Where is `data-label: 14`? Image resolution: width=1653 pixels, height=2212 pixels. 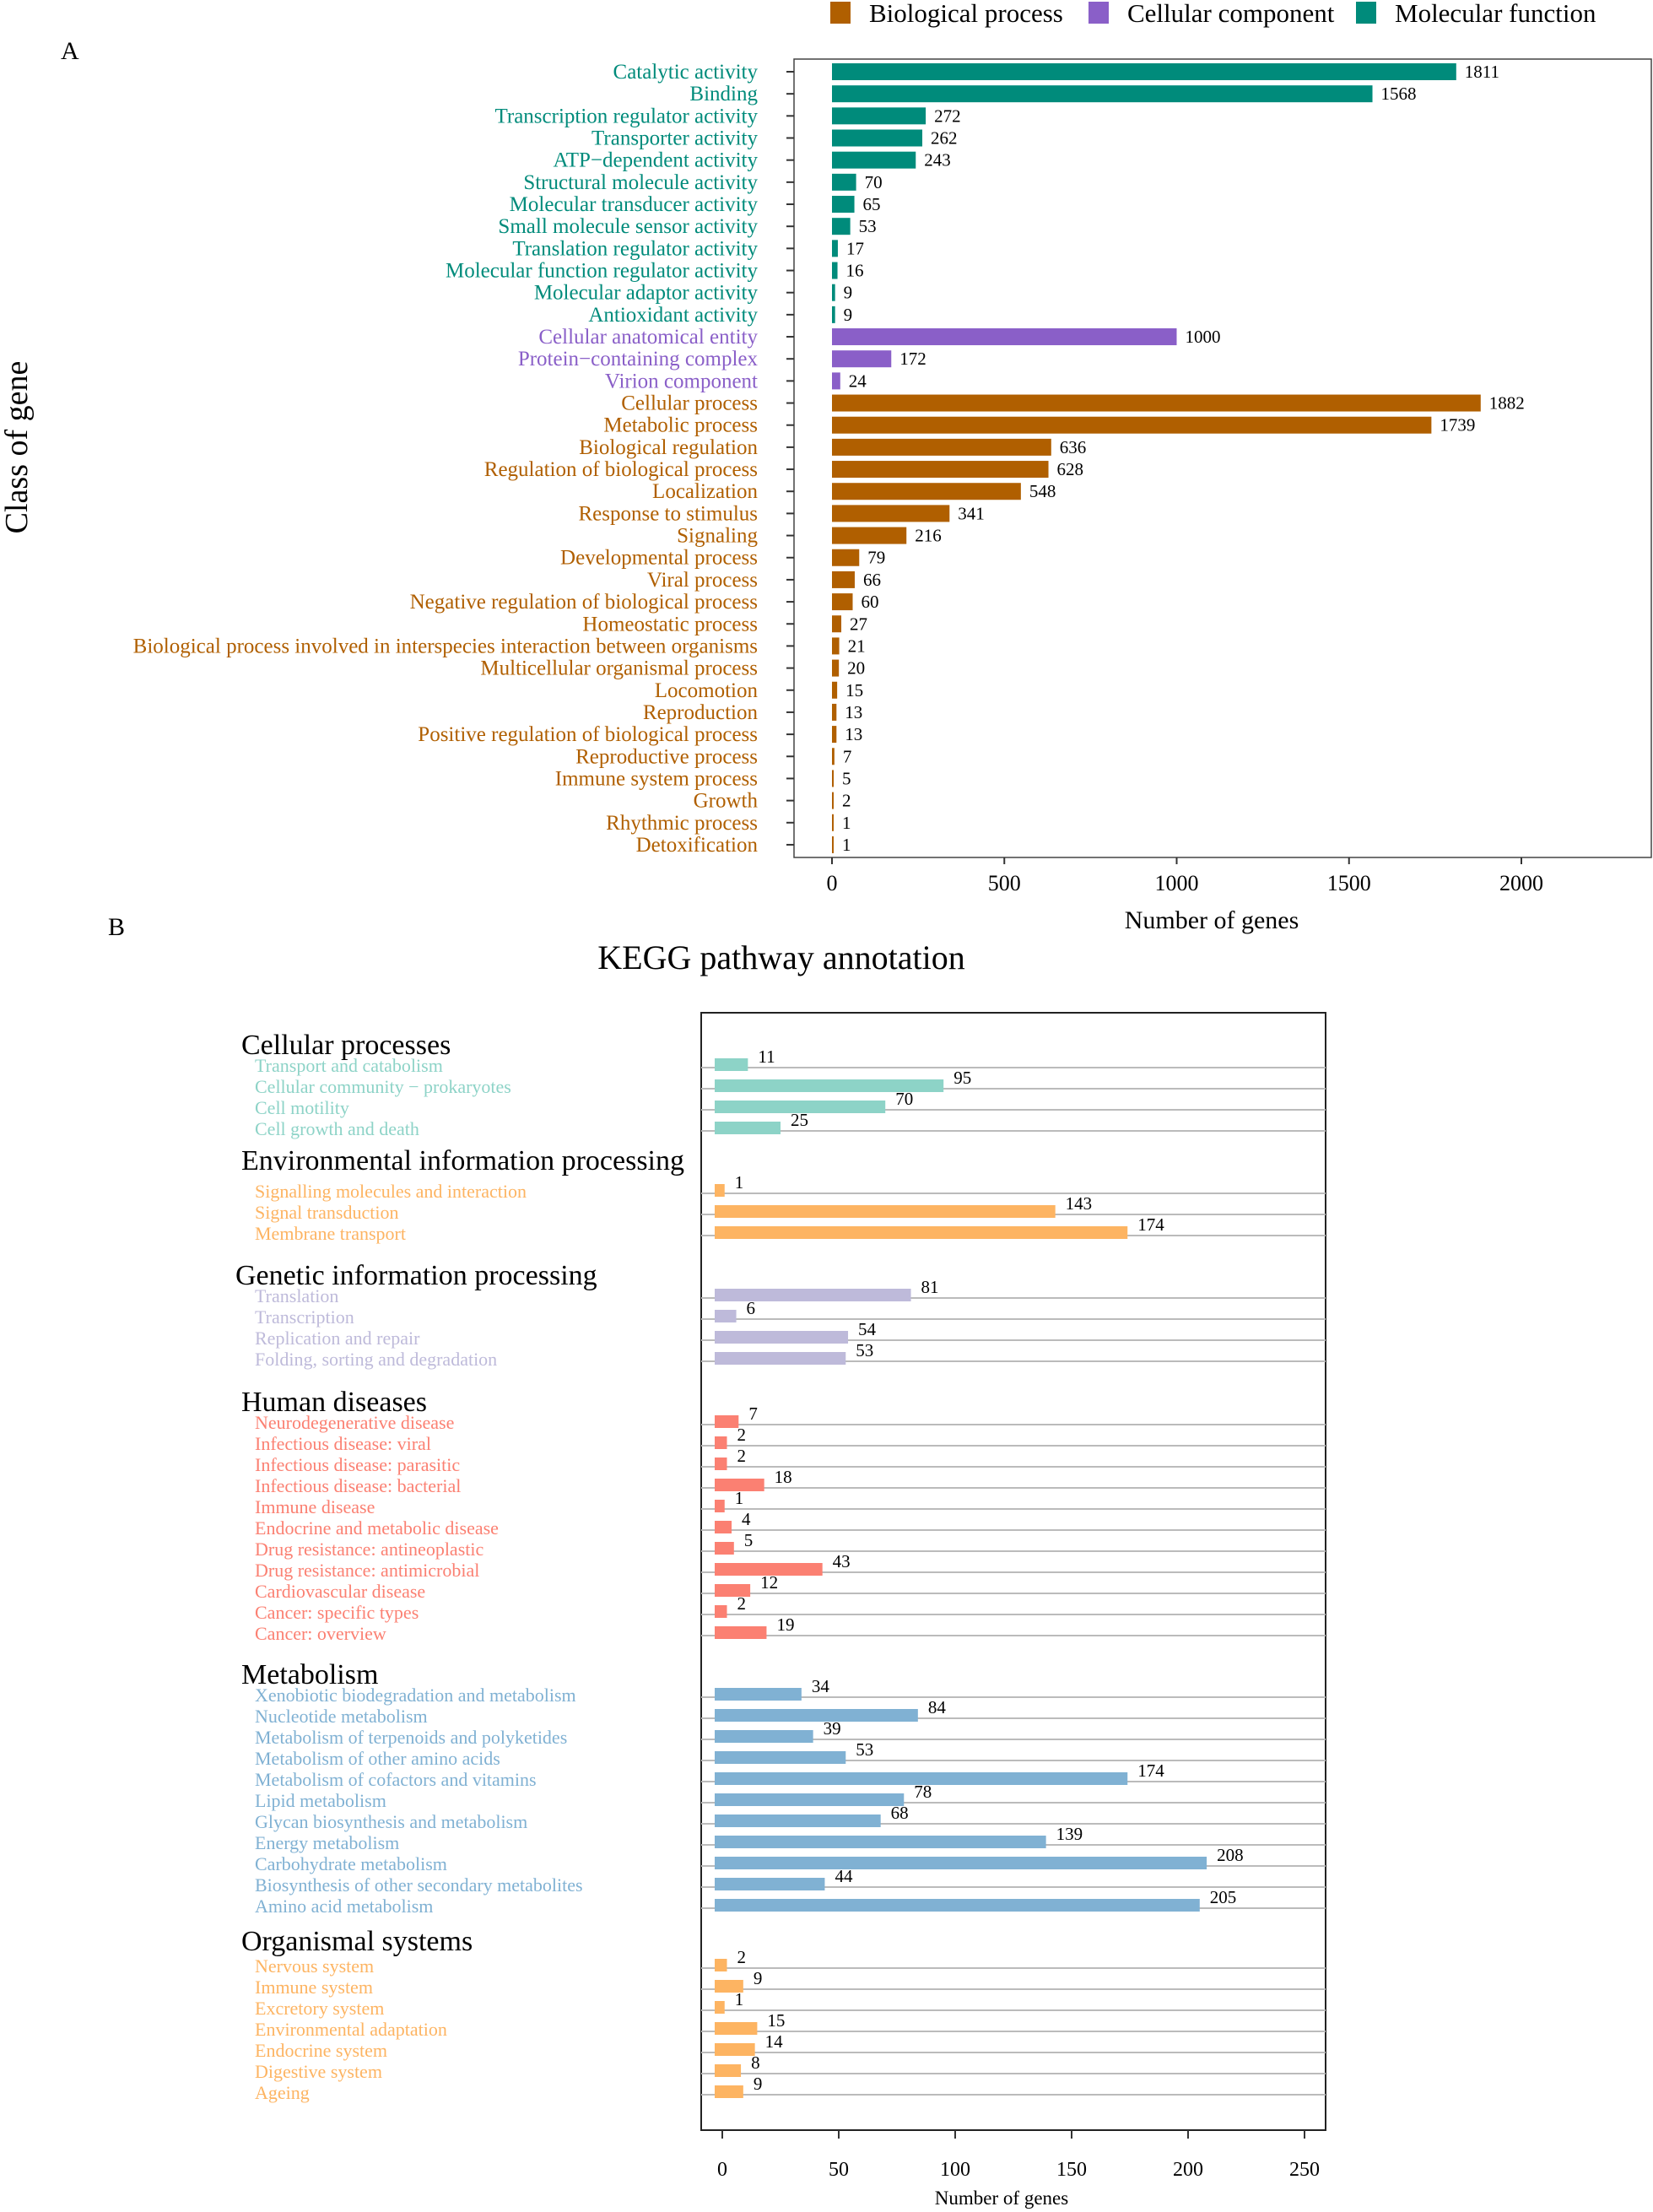
data-label: 14 is located at coordinates (775, 2042).